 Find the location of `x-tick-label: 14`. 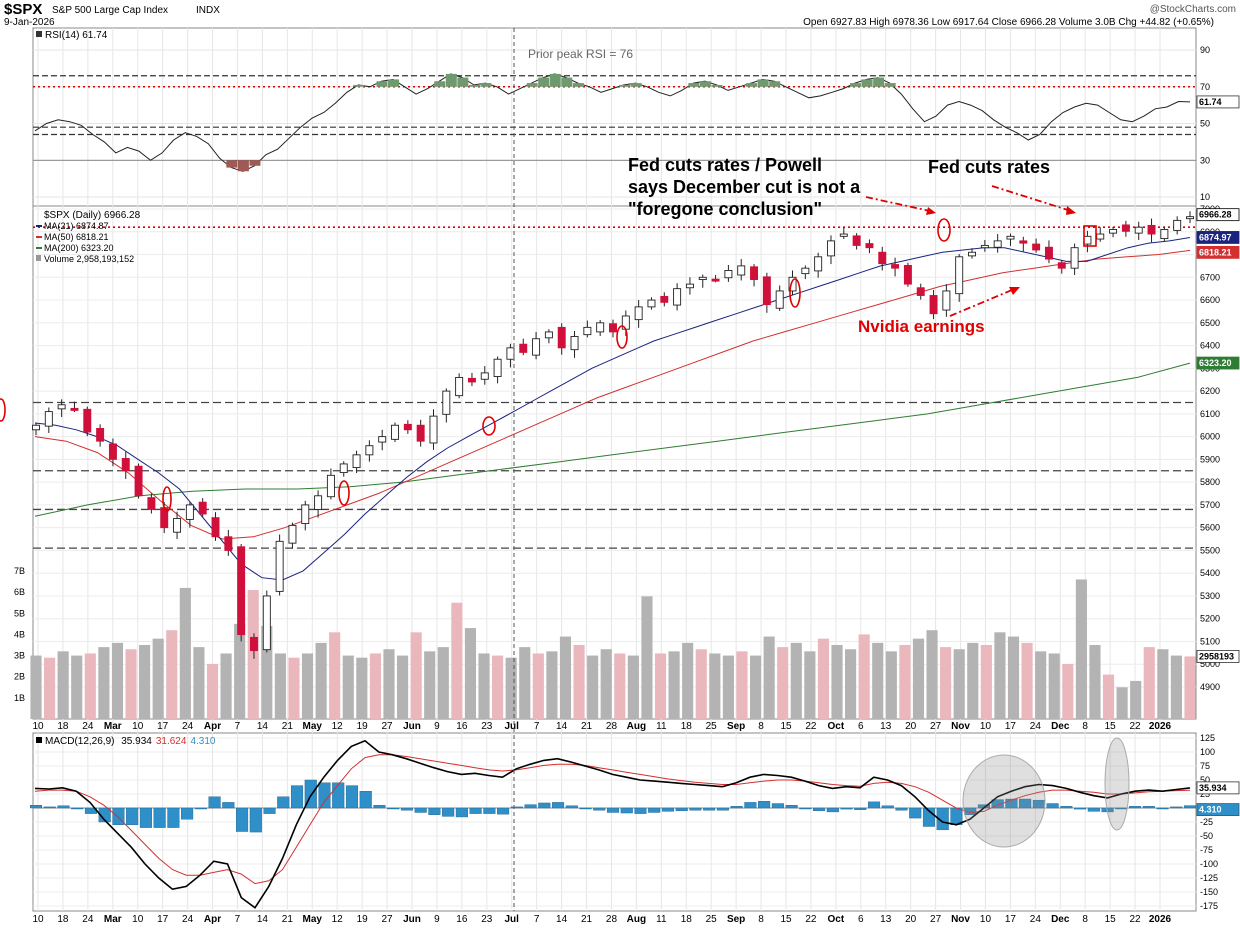

x-tick-label: 14 is located at coordinates (562, 919).